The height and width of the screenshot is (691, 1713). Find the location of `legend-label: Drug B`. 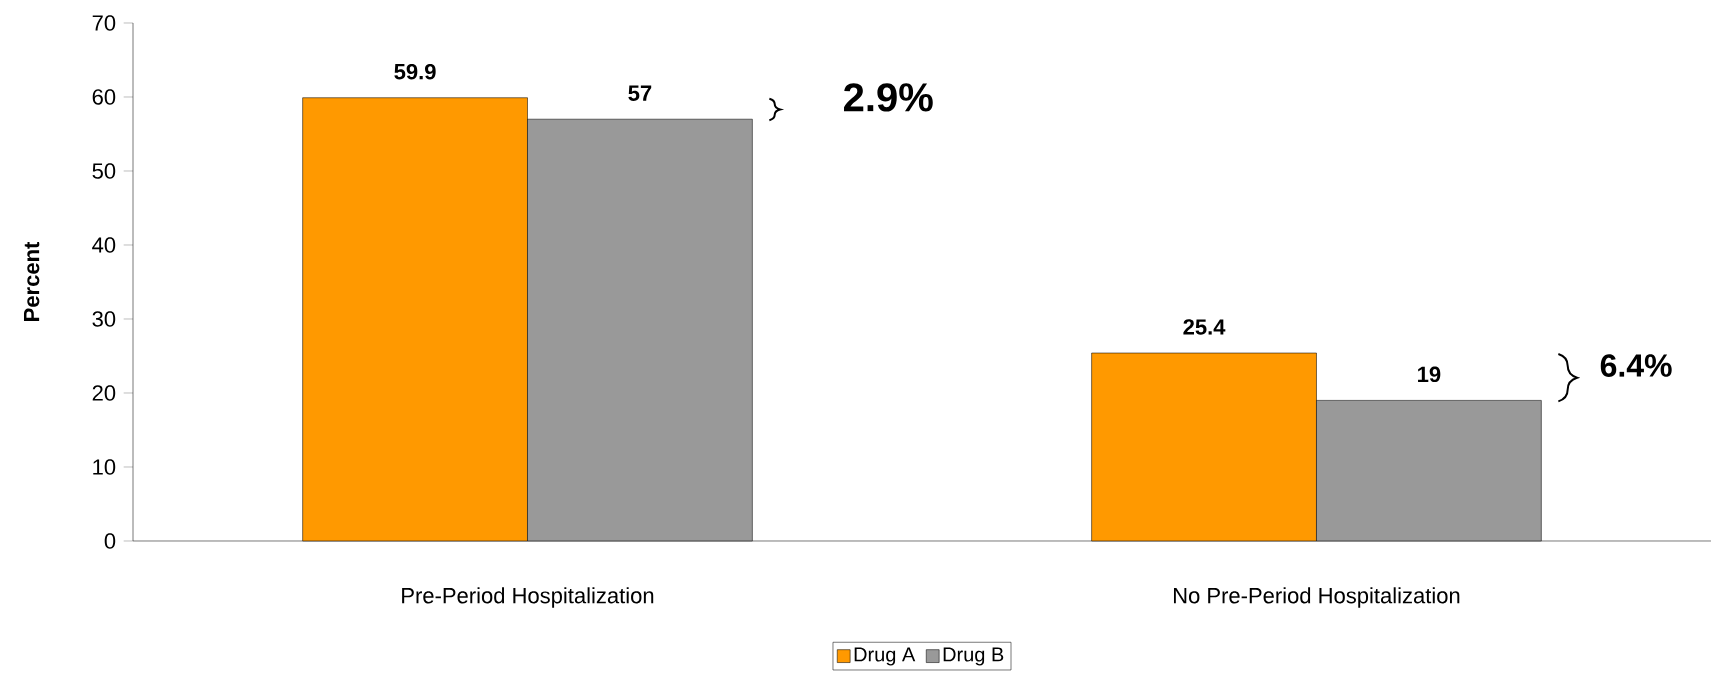

legend-label: Drug B is located at coordinates (973, 656).